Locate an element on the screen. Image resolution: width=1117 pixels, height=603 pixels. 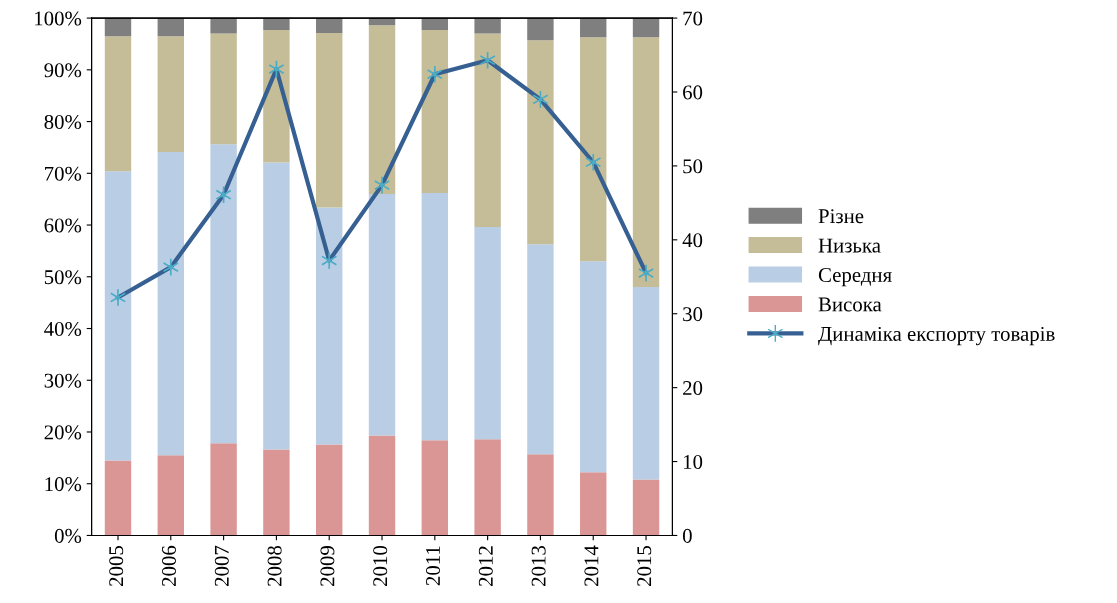
y-tick-label: 100% is located at coordinates (58, 18).